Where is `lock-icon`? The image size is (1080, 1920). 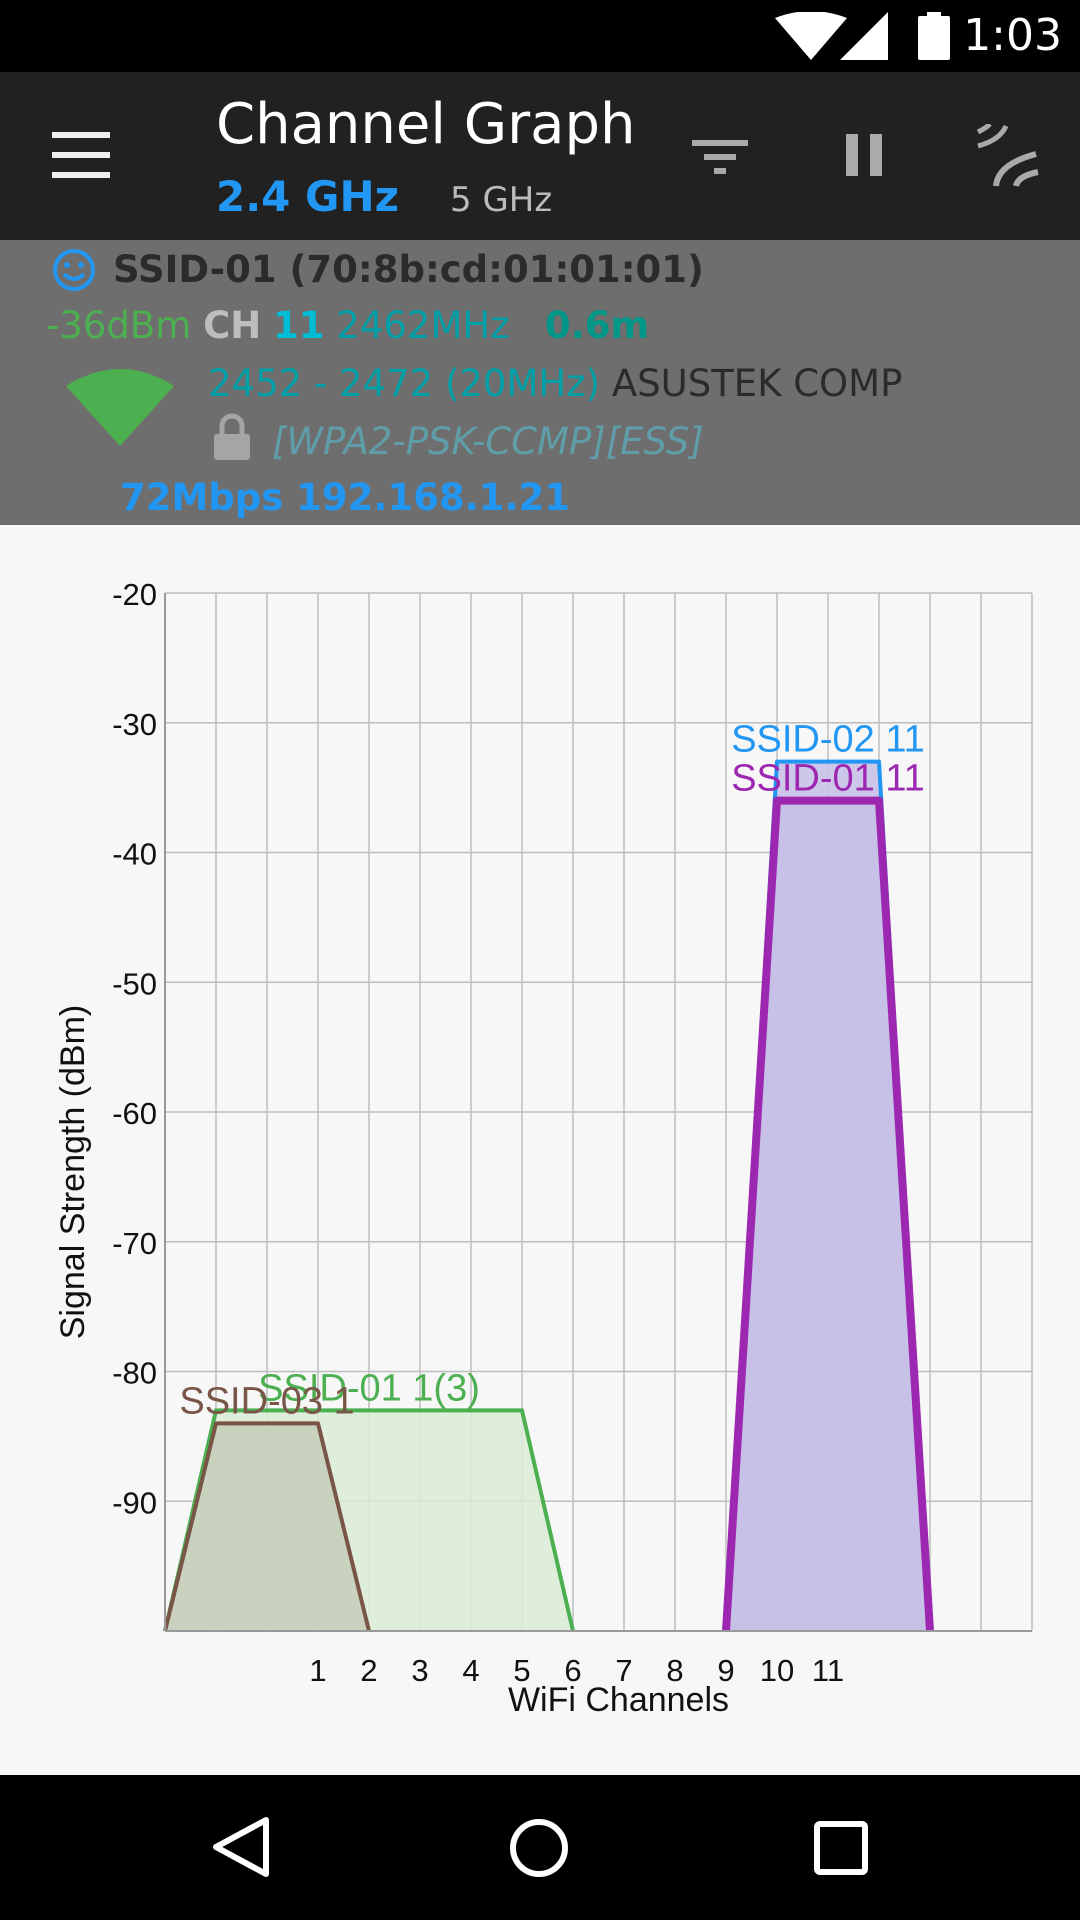 lock-icon is located at coordinates (232, 436).